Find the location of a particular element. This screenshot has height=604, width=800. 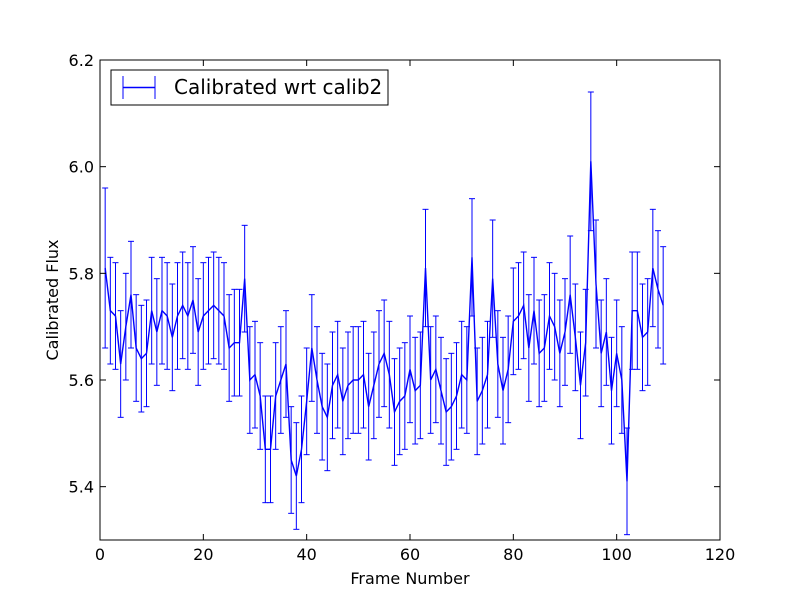

legend-marker-icon is located at coordinates (139, 87).